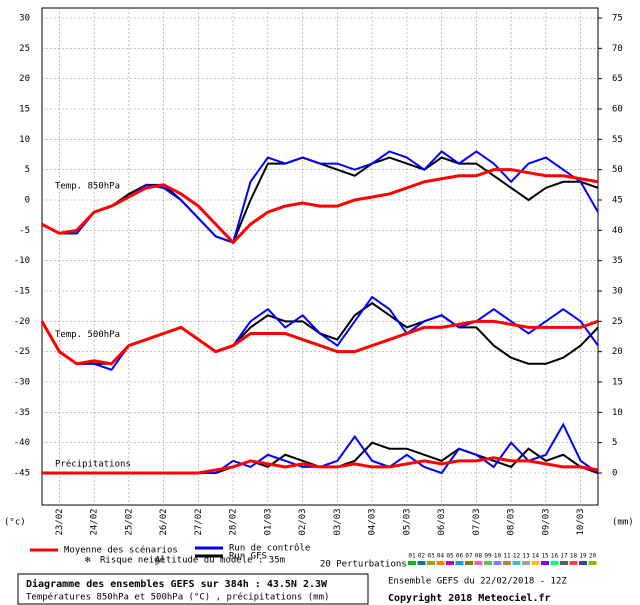 Image resolution: width=640 pixels, height=605 pixels. What do you see at coordinates (614, 474) in the screenshot?
I see `y2-tick-label: 0` at bounding box center [614, 474].